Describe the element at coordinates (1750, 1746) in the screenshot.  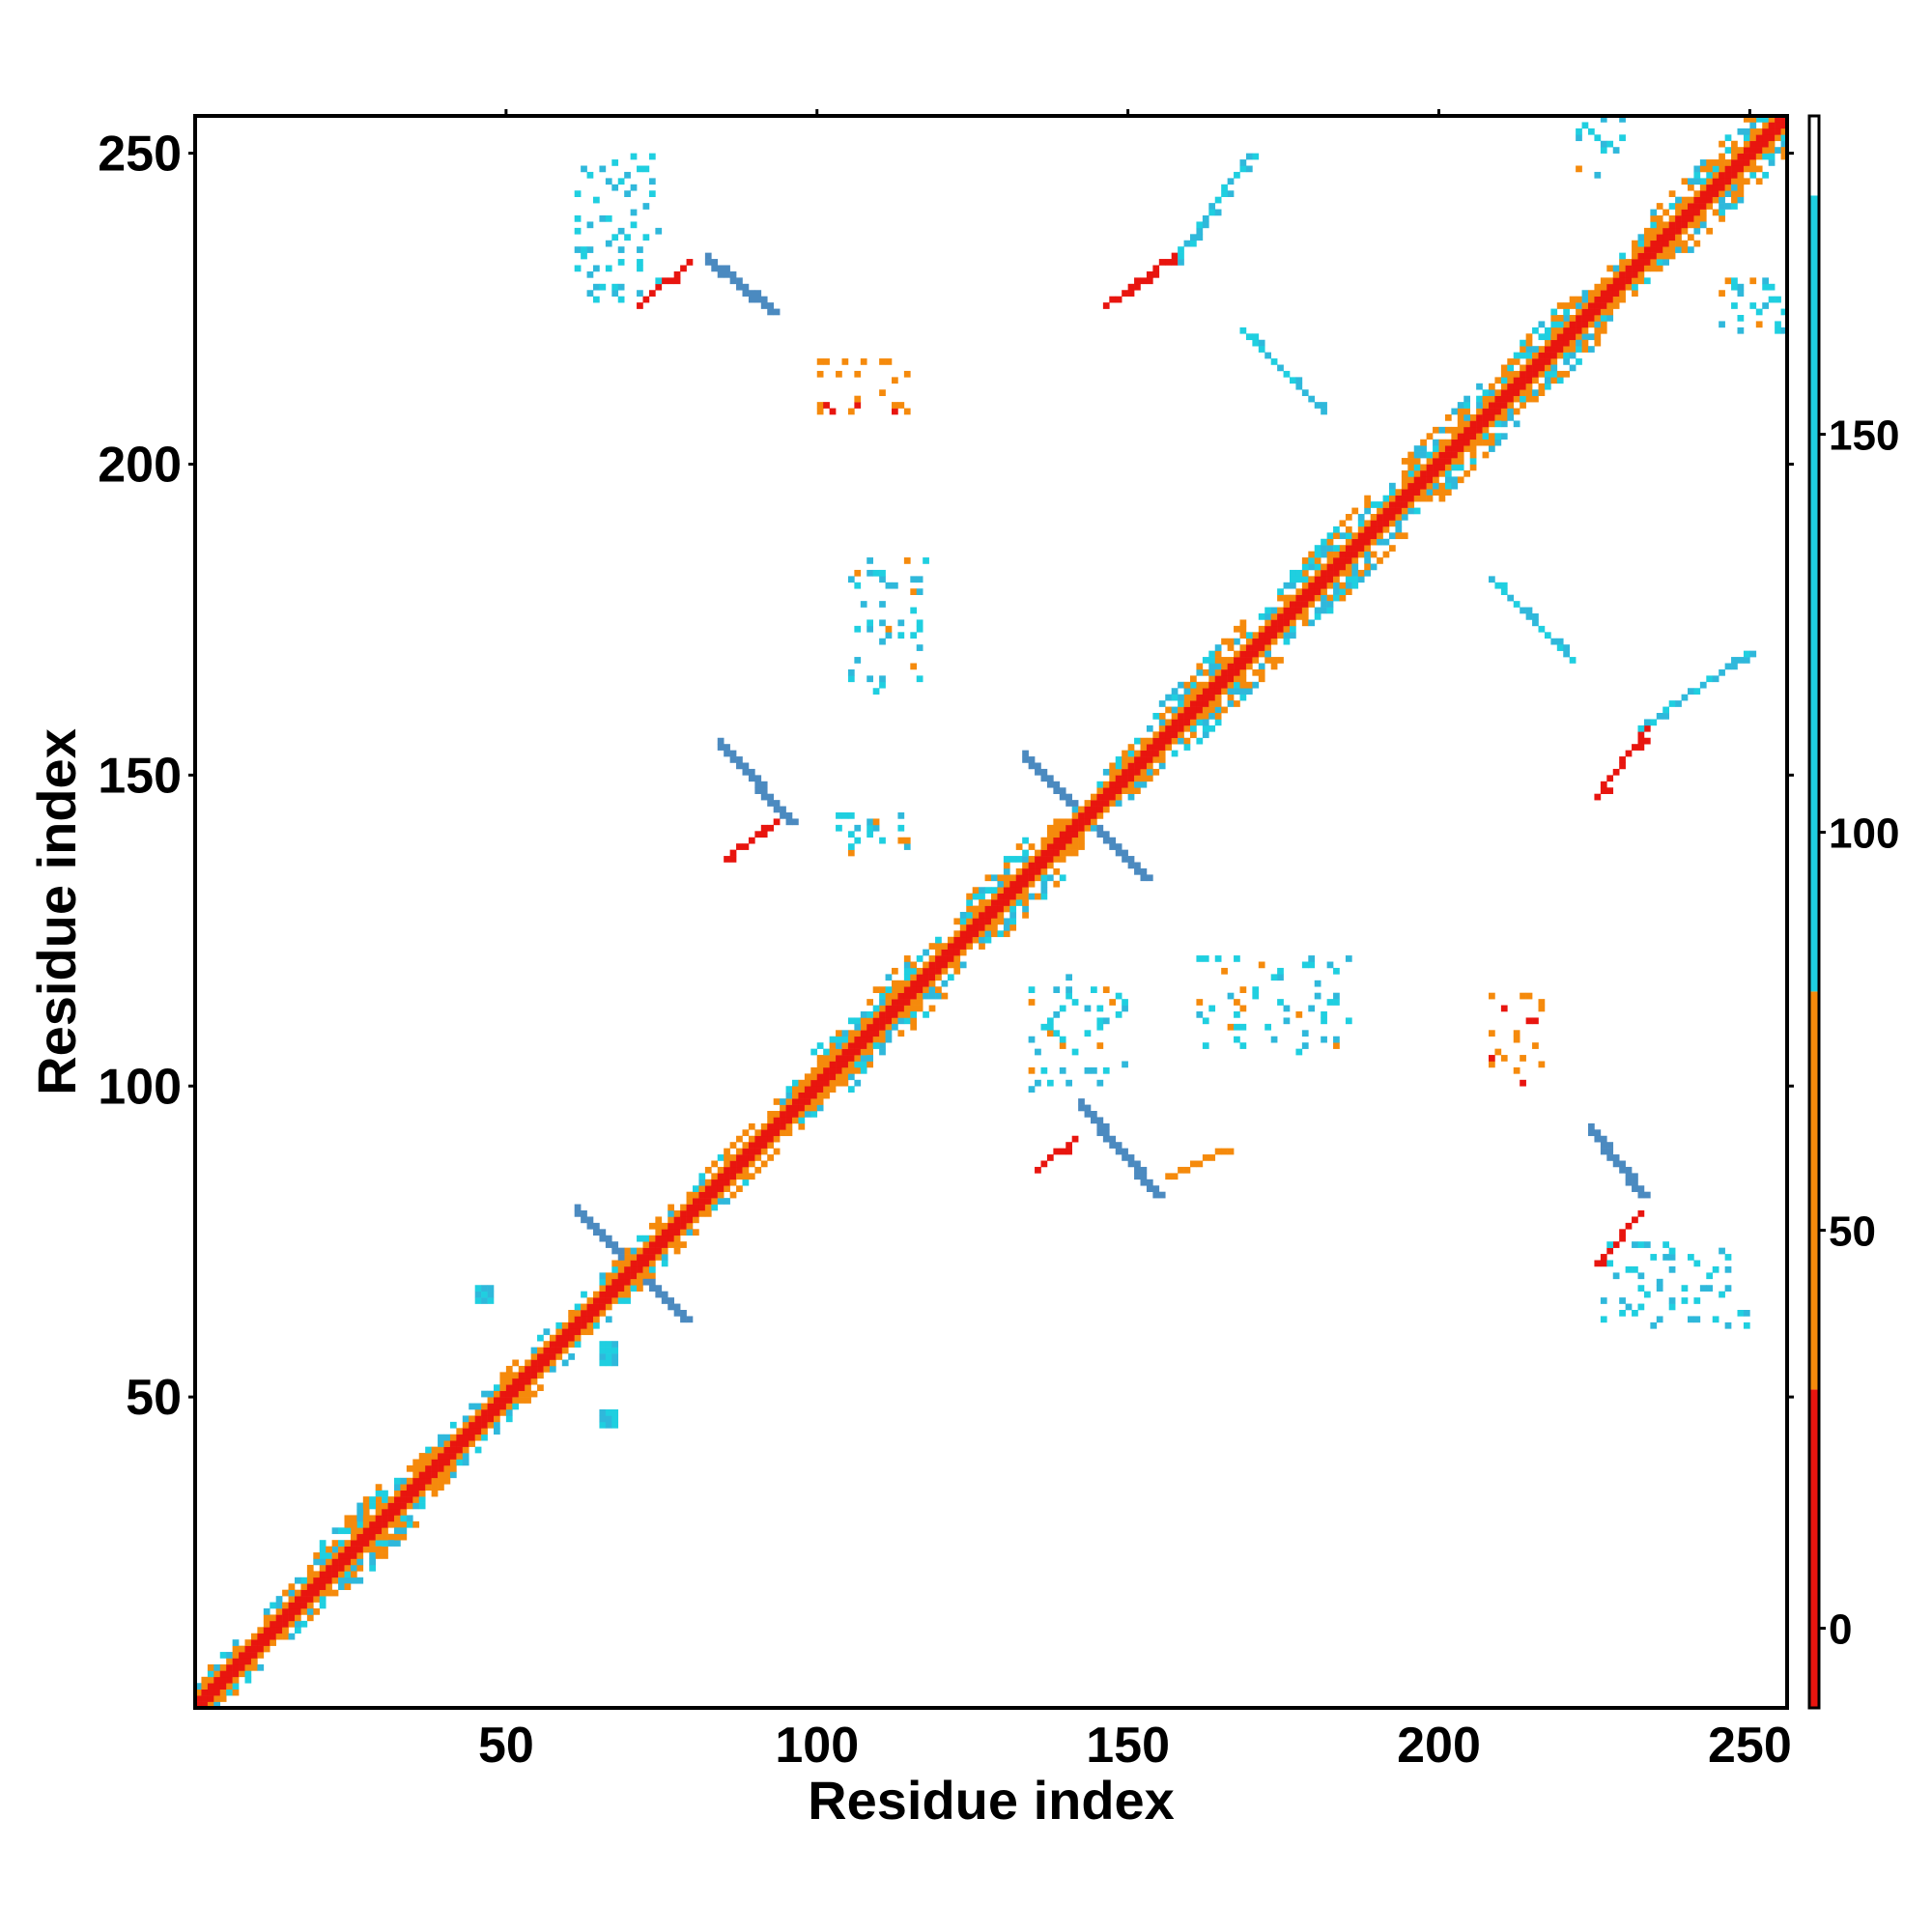
I see `x-tick-label: 250` at that location.